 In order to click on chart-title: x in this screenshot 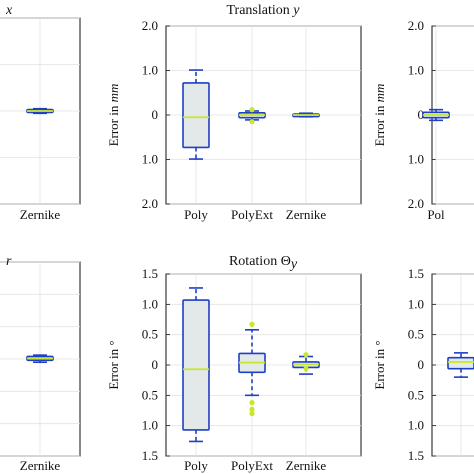, I will do `click(9, 10)`.